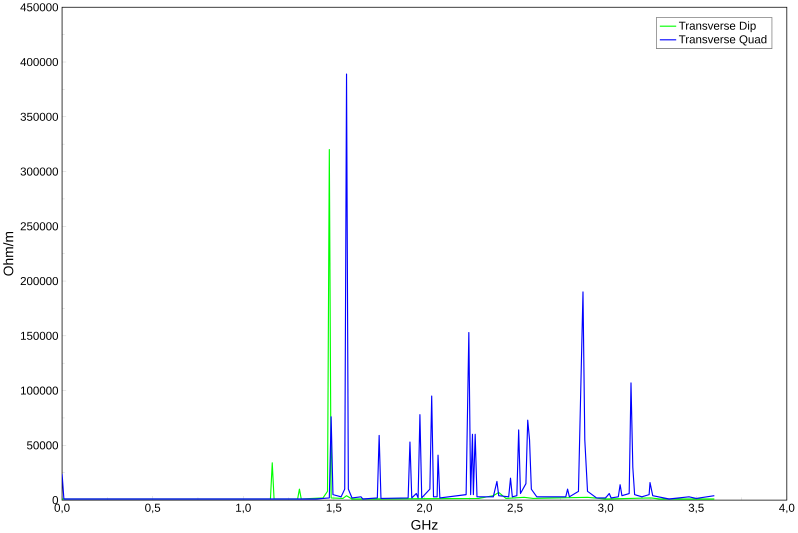 The image size is (798, 533). Describe the element at coordinates (55, 500) in the screenshot. I see `y-tick-label: 0` at that location.